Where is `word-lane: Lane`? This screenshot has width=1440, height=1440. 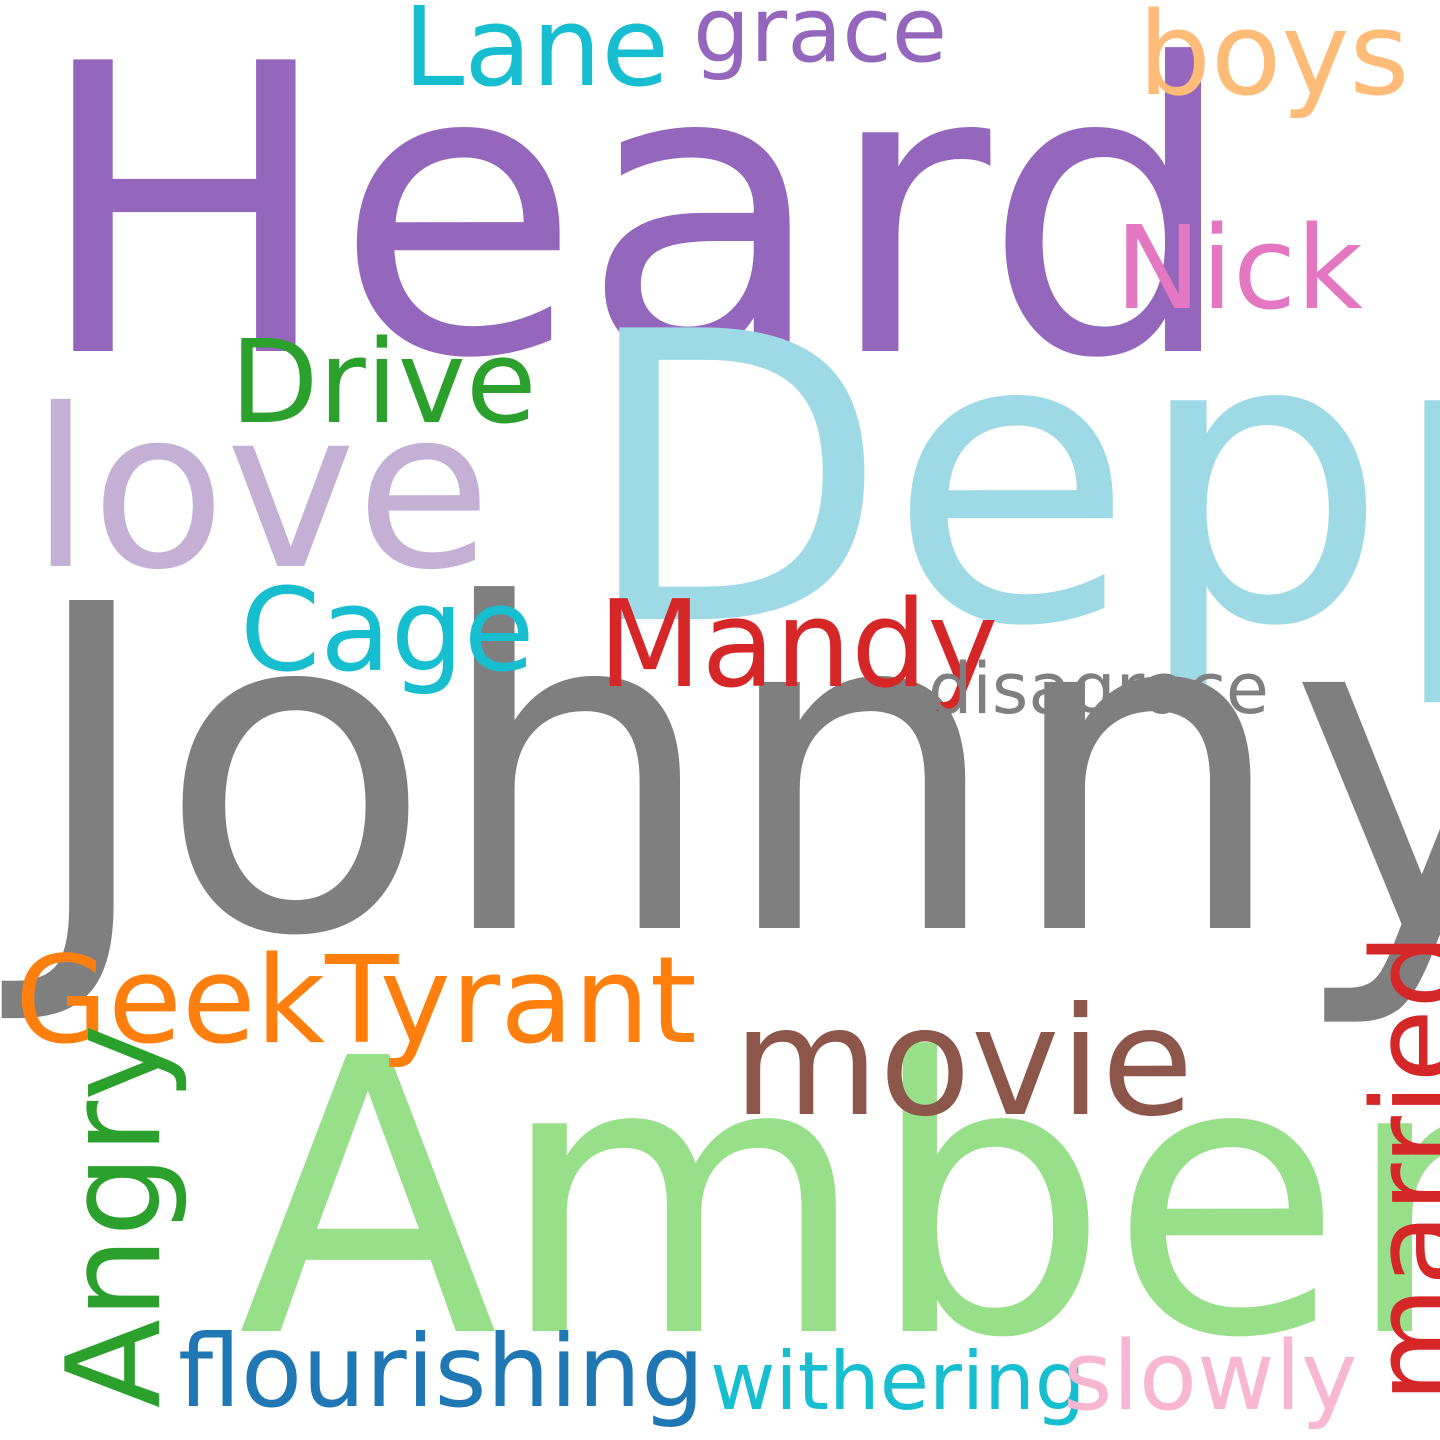 word-lane: Lane is located at coordinates (536, 55).